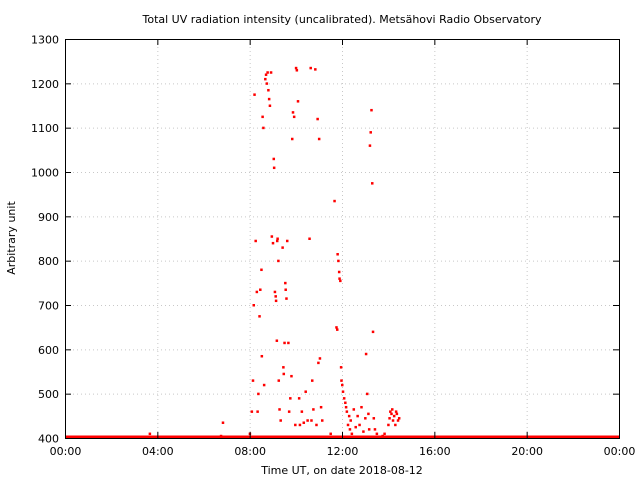  What do you see at coordinates (620, 451) in the screenshot?
I see `x-tick-label: 00:00` at bounding box center [620, 451].